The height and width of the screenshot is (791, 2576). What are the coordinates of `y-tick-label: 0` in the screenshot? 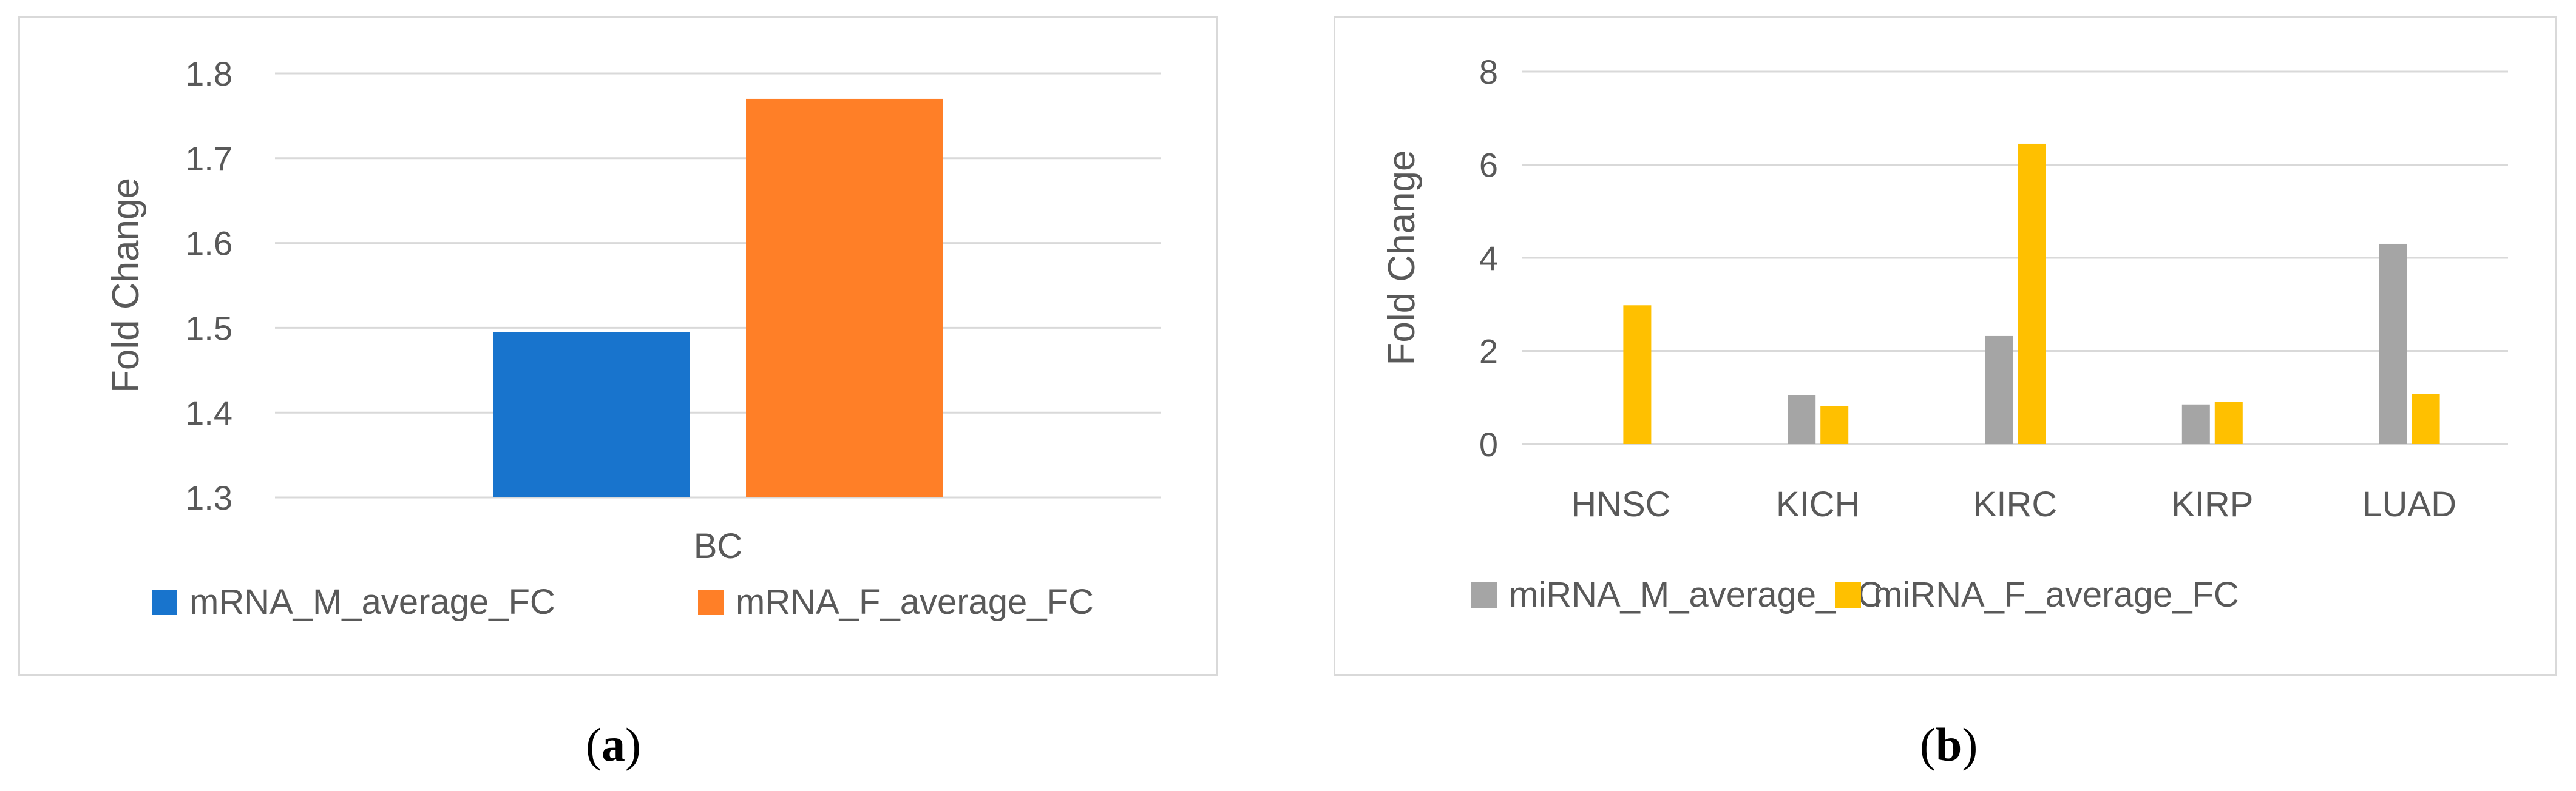 It's located at (1488, 444).